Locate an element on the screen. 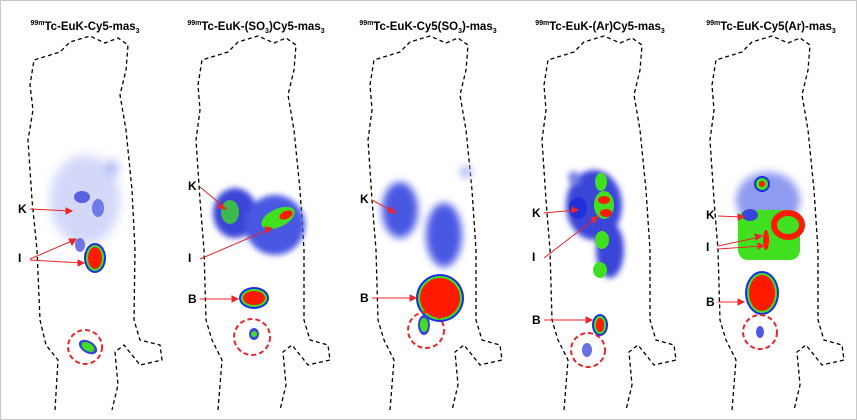 Image resolution: width=857 pixels, height=420 pixels. panel-5-title: 99mTc-EuK-Cy5(Ar)-mas3 is located at coordinates (771, 28).